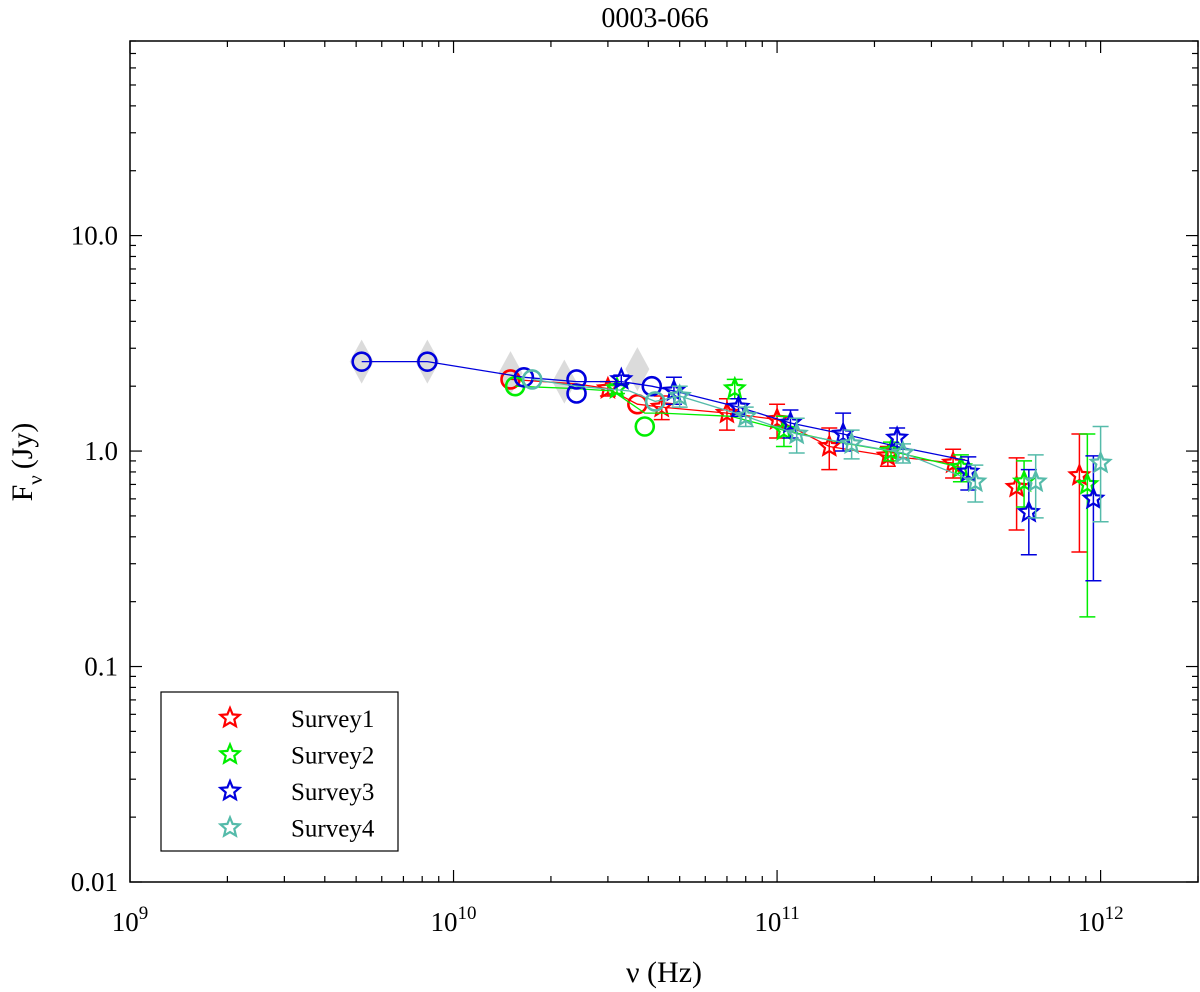 The width and height of the screenshot is (1200, 992). What do you see at coordinates (22, 446) in the screenshot?
I see `y-axis-label-unit: (Jy)` at bounding box center [22, 446].